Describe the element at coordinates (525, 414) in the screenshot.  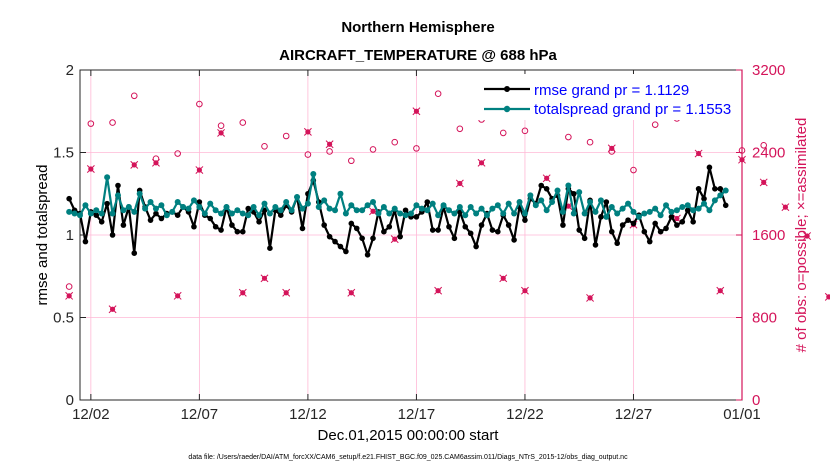
I see `x-tick-label: 12/22` at that location.